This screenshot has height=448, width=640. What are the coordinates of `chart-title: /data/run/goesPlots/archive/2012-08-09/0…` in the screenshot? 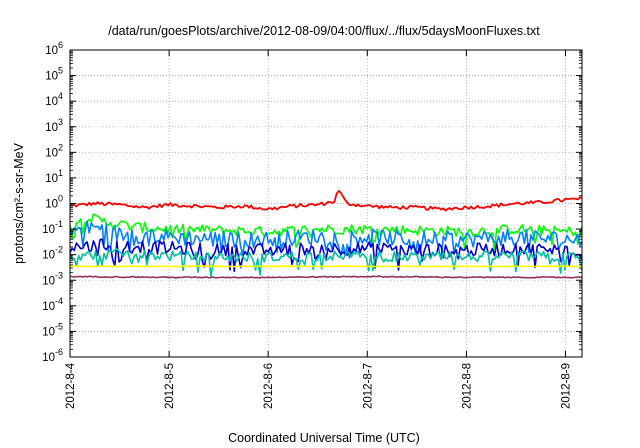 It's located at (324, 31).